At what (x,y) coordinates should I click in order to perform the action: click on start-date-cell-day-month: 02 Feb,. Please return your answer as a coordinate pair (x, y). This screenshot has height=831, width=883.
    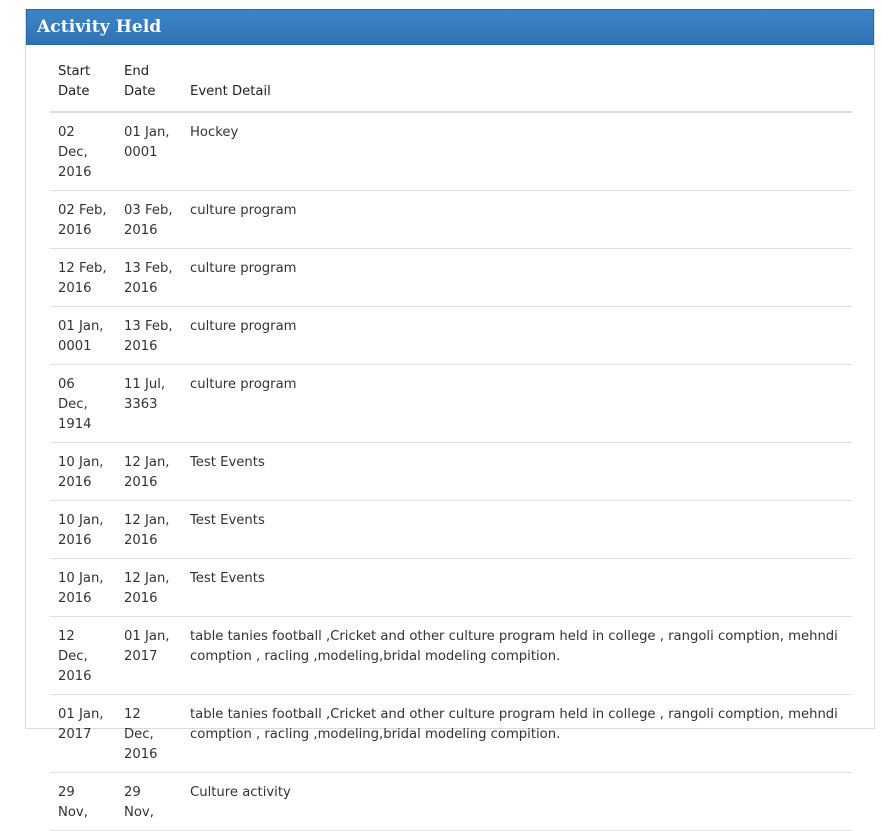
    Looking at the image, I should click on (82, 210).